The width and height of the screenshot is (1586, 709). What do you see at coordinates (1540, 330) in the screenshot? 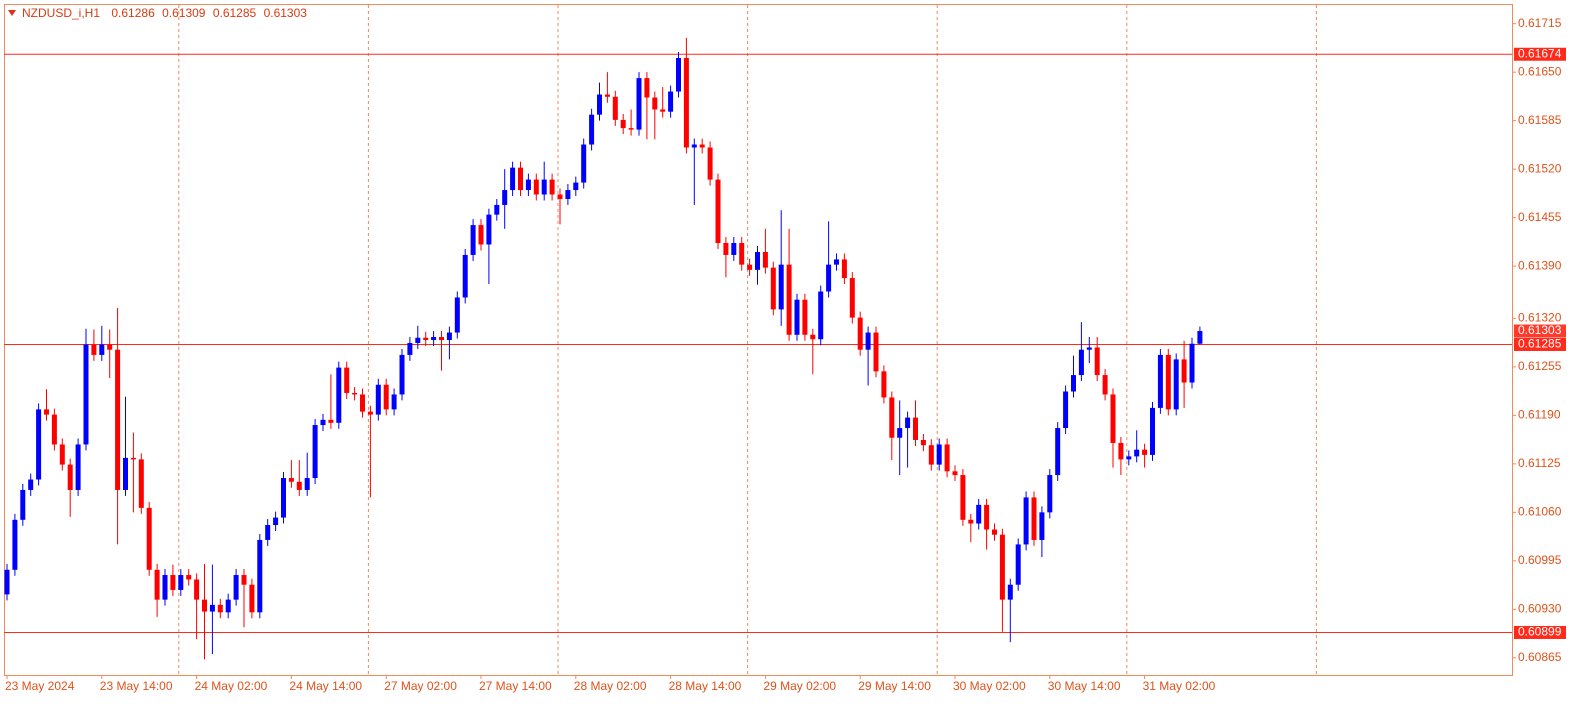
I see `last-price-label: 0.61303` at bounding box center [1540, 330].